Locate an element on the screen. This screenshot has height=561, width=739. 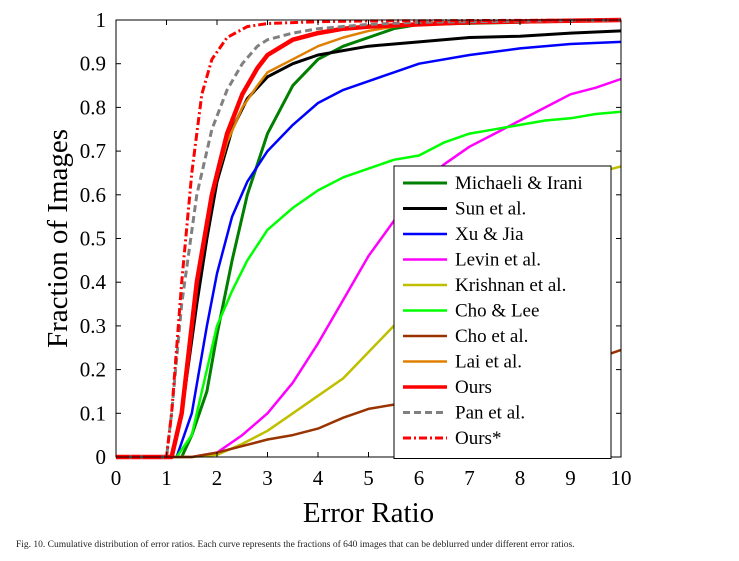
legend-label: Ours* is located at coordinates (478, 438).